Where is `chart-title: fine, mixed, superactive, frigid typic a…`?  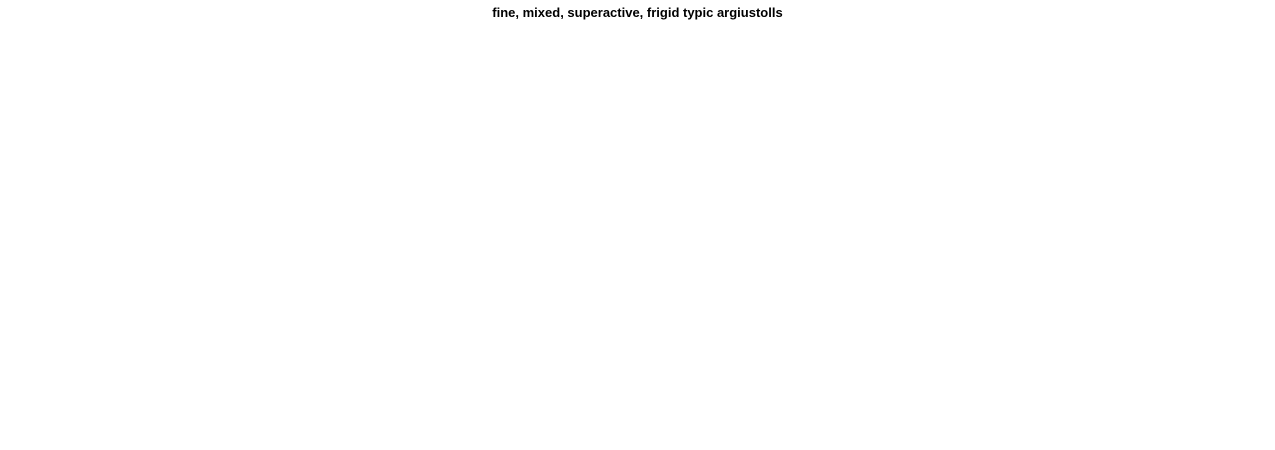
chart-title: fine, mixed, superactive, frigid typic a… is located at coordinates (637, 12).